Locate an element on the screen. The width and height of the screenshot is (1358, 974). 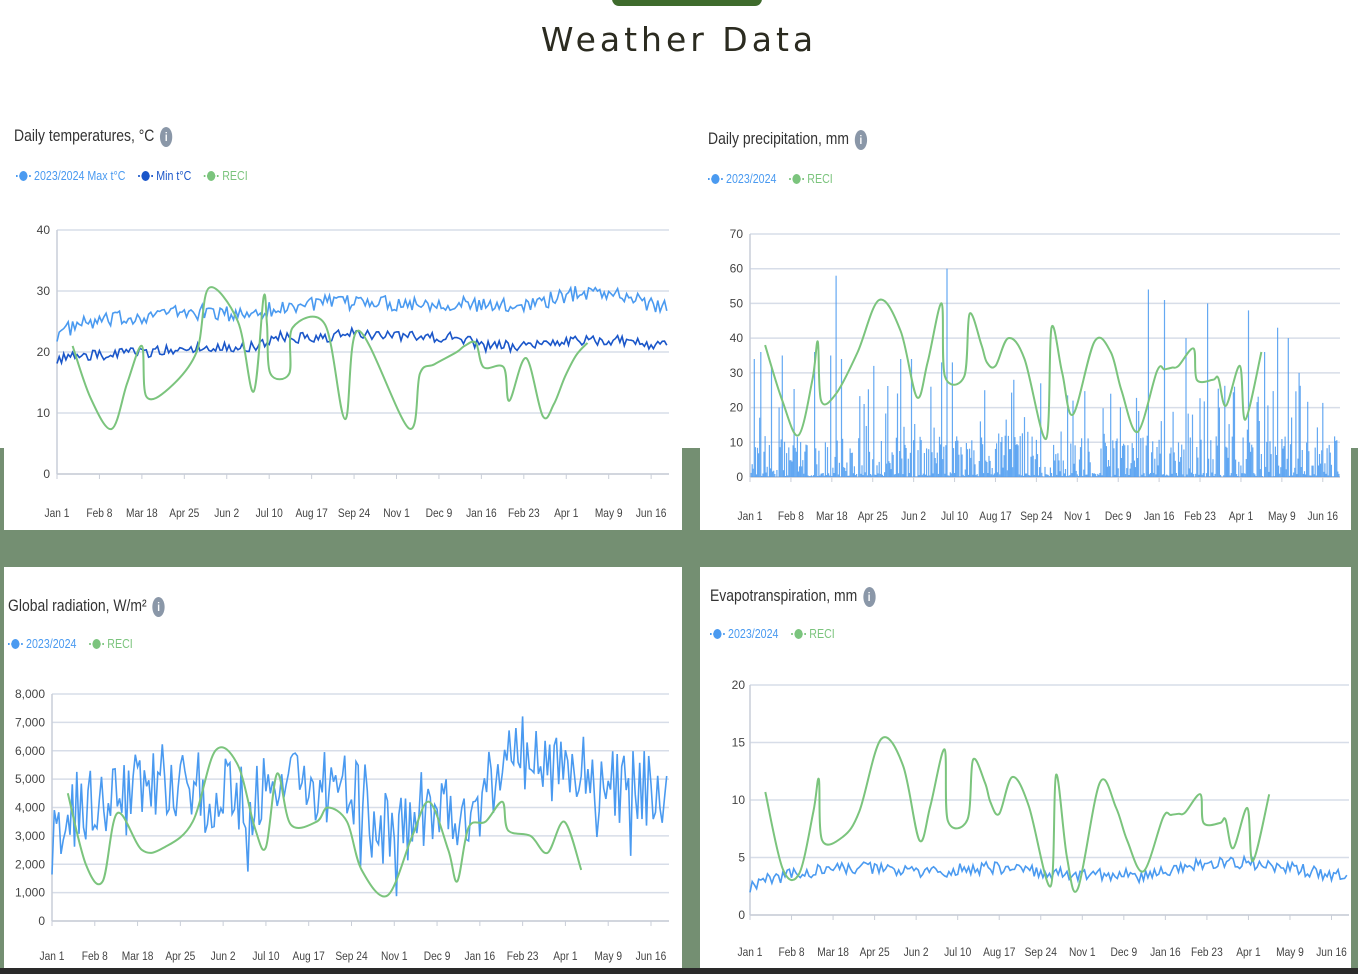
x-tick-label: Jun 2 is located at coordinates (226, 513).